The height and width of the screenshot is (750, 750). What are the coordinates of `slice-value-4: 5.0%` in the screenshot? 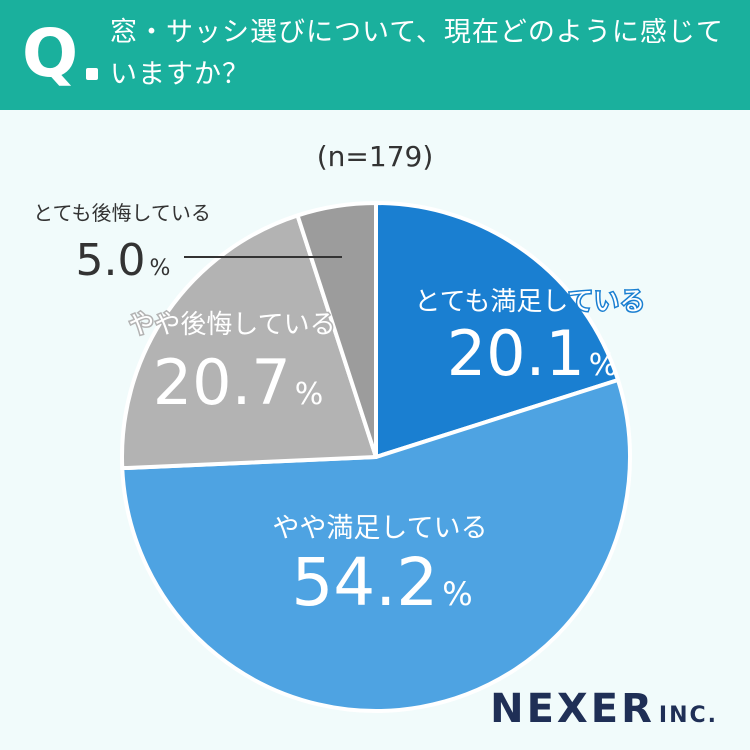 It's located at (123, 260).